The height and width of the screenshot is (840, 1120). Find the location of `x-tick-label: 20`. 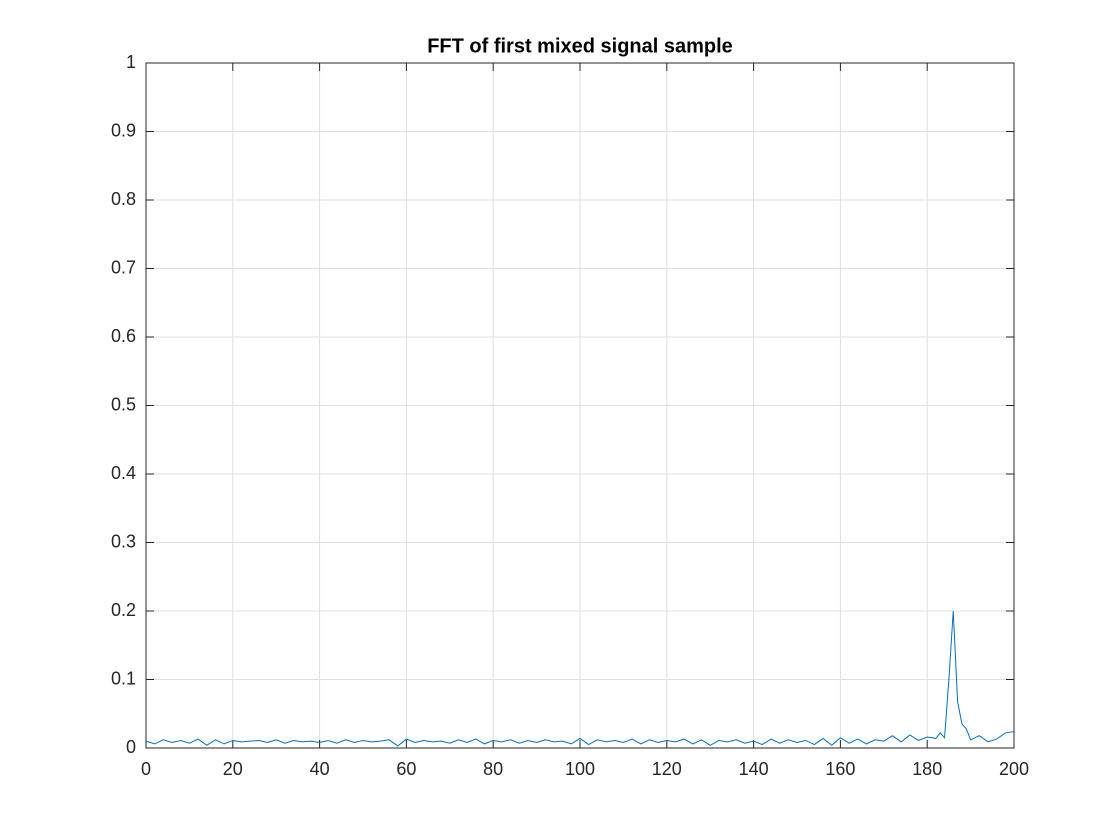

x-tick-label: 20 is located at coordinates (233, 769).